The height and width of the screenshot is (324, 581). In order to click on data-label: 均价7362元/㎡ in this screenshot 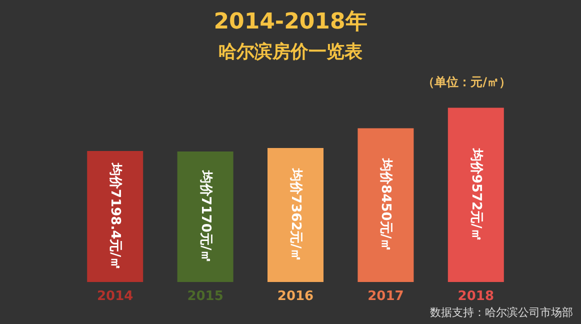, I will do `click(295, 215)`.